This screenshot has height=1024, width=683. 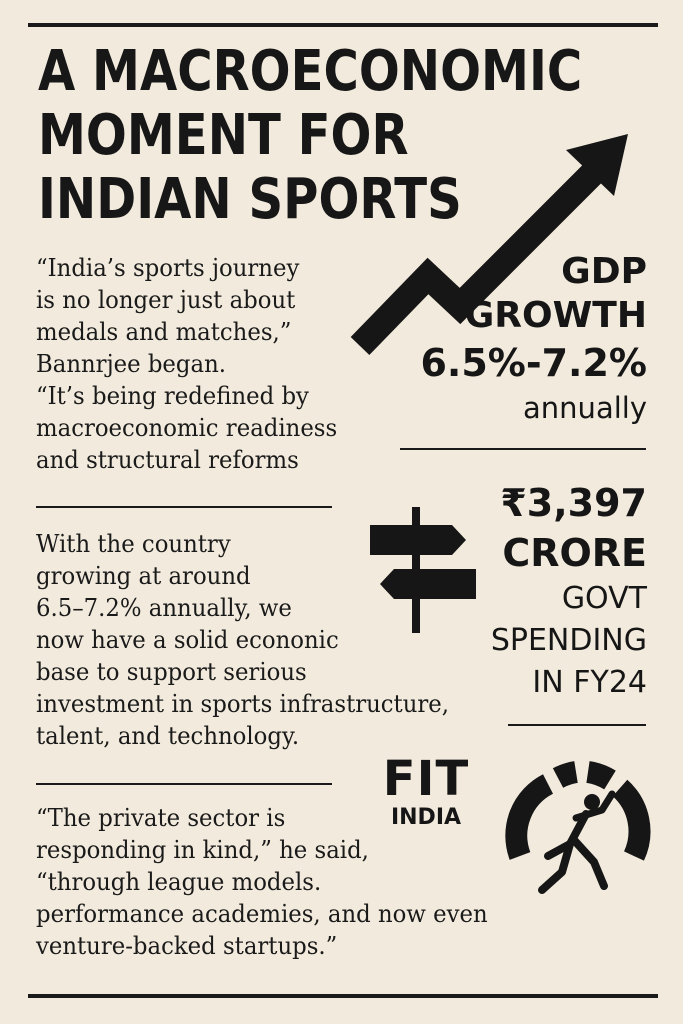 I want to click on runner-gauge-icon, so click(x=578, y=827).